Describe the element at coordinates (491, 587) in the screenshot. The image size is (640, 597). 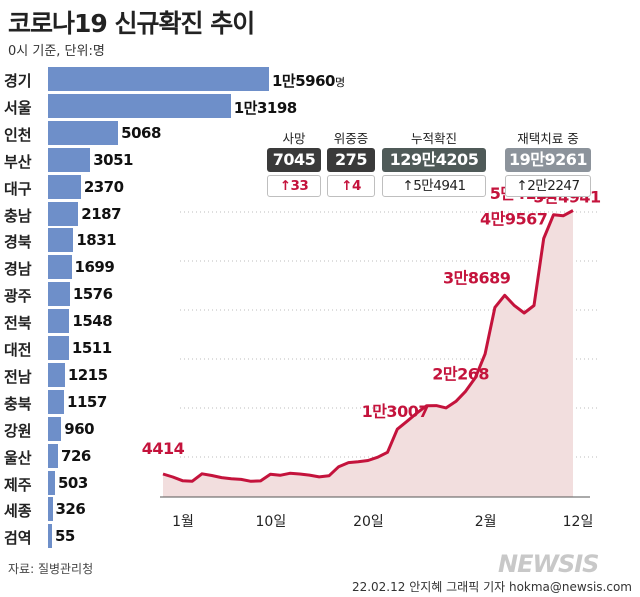
I see `credit-line: 22.02.12 안지혜 그래픽 기자 hokma@newsis.com` at that location.